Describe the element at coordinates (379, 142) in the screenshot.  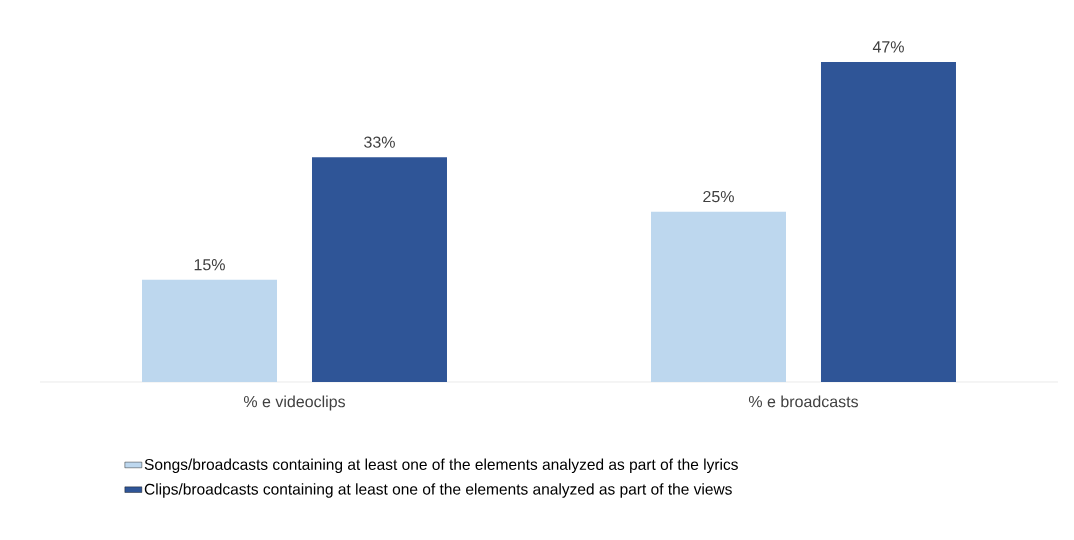
I see `data-label: 33%` at that location.